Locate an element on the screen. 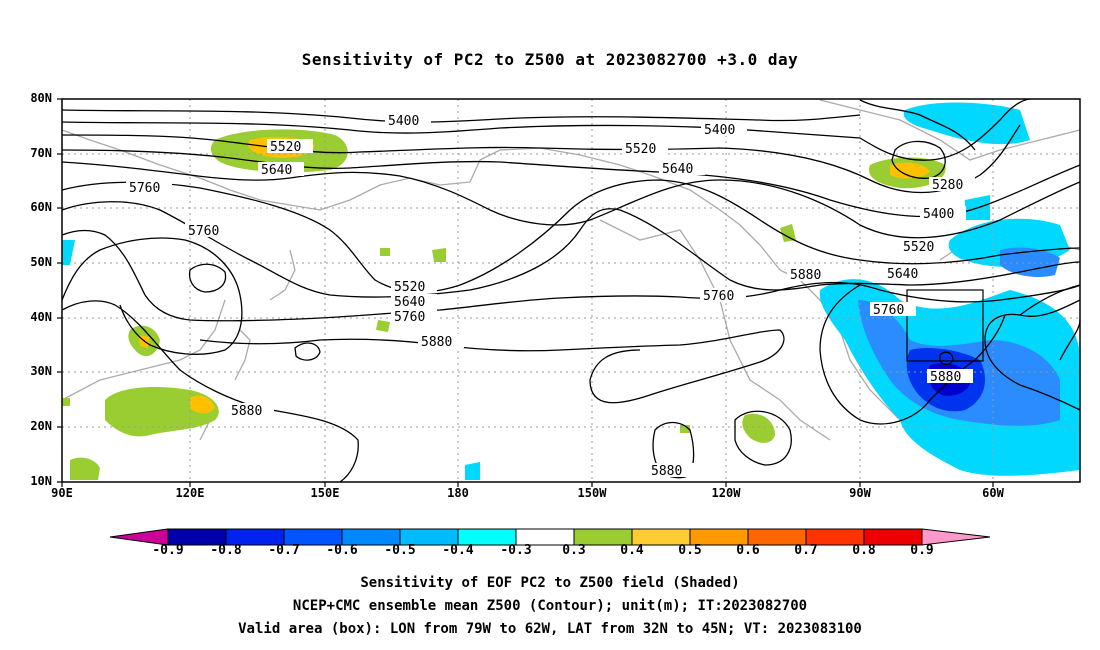  lon-label: 60W is located at coordinates (993, 493).